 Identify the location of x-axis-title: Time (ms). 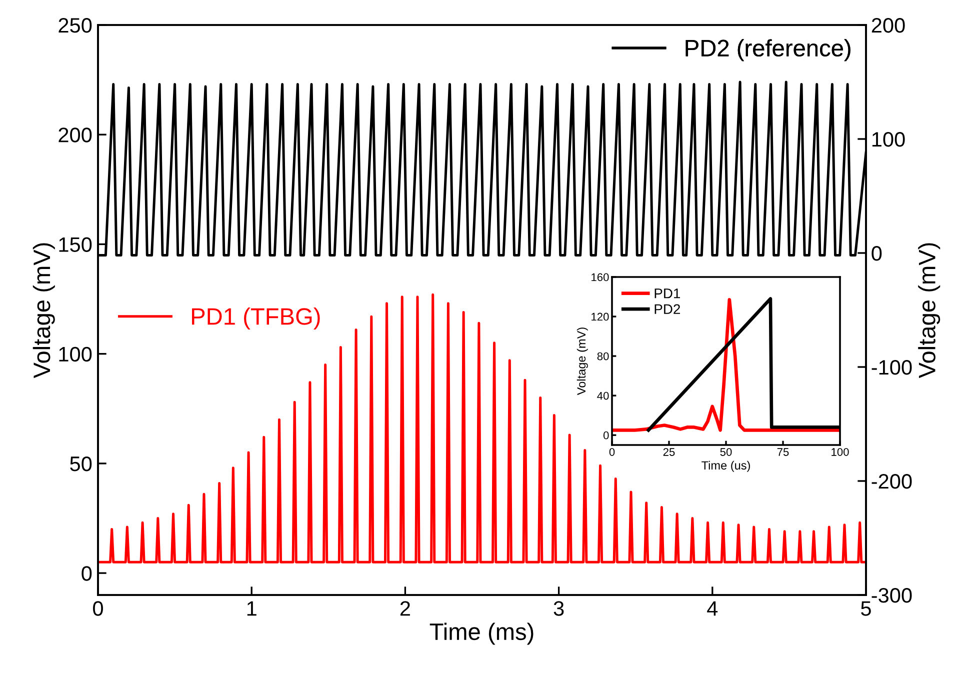
(482, 633).